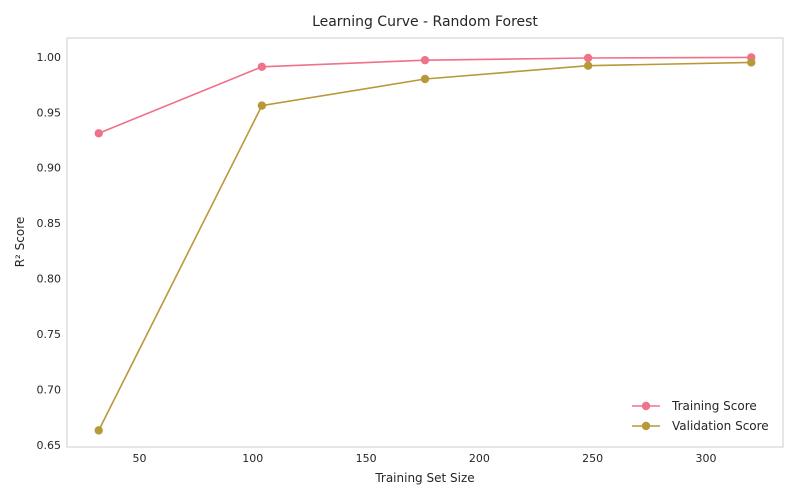  What do you see at coordinates (49, 223) in the screenshot?
I see `y-tick-label: 0.85` at bounding box center [49, 223].